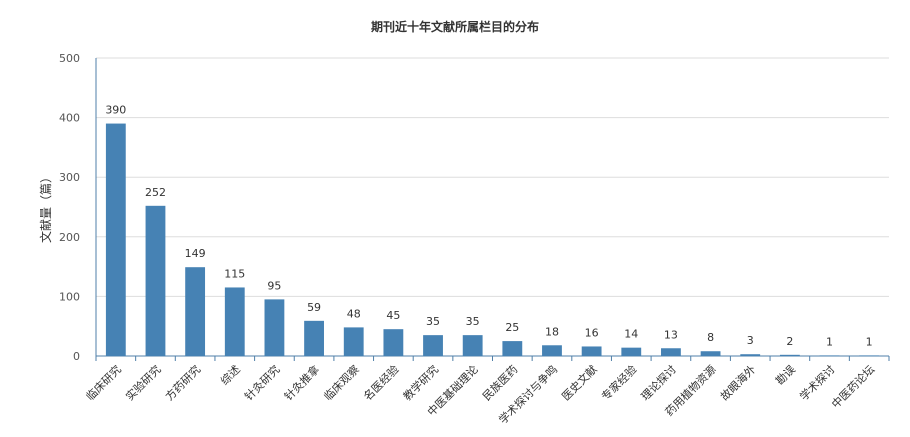 Image resolution: width=910 pixels, height=437 pixels. Describe the element at coordinates (354, 313) in the screenshot. I see `data-label: 48` at that location.